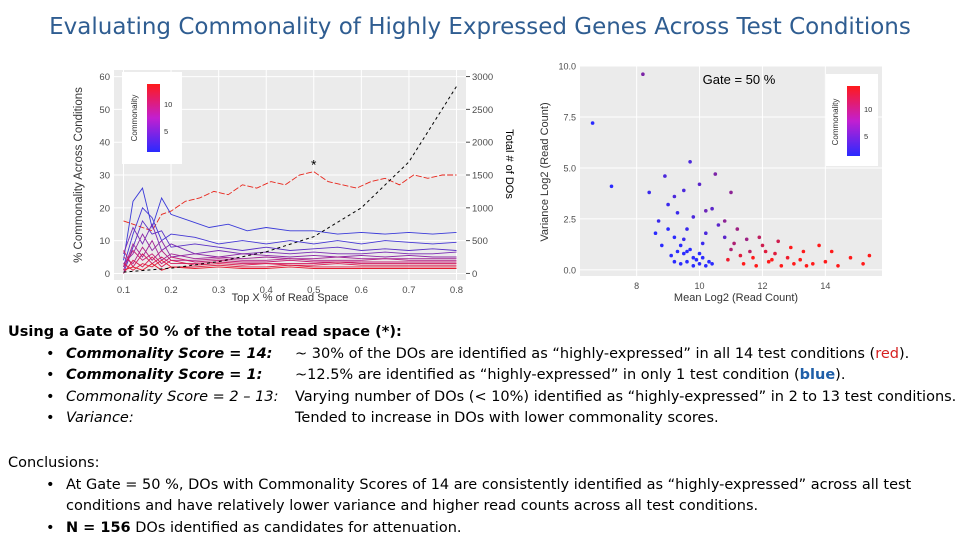 This screenshot has height=540, width=960. Describe the element at coordinates (700, 286) in the screenshot. I see `x-tick-label: 10` at that location.